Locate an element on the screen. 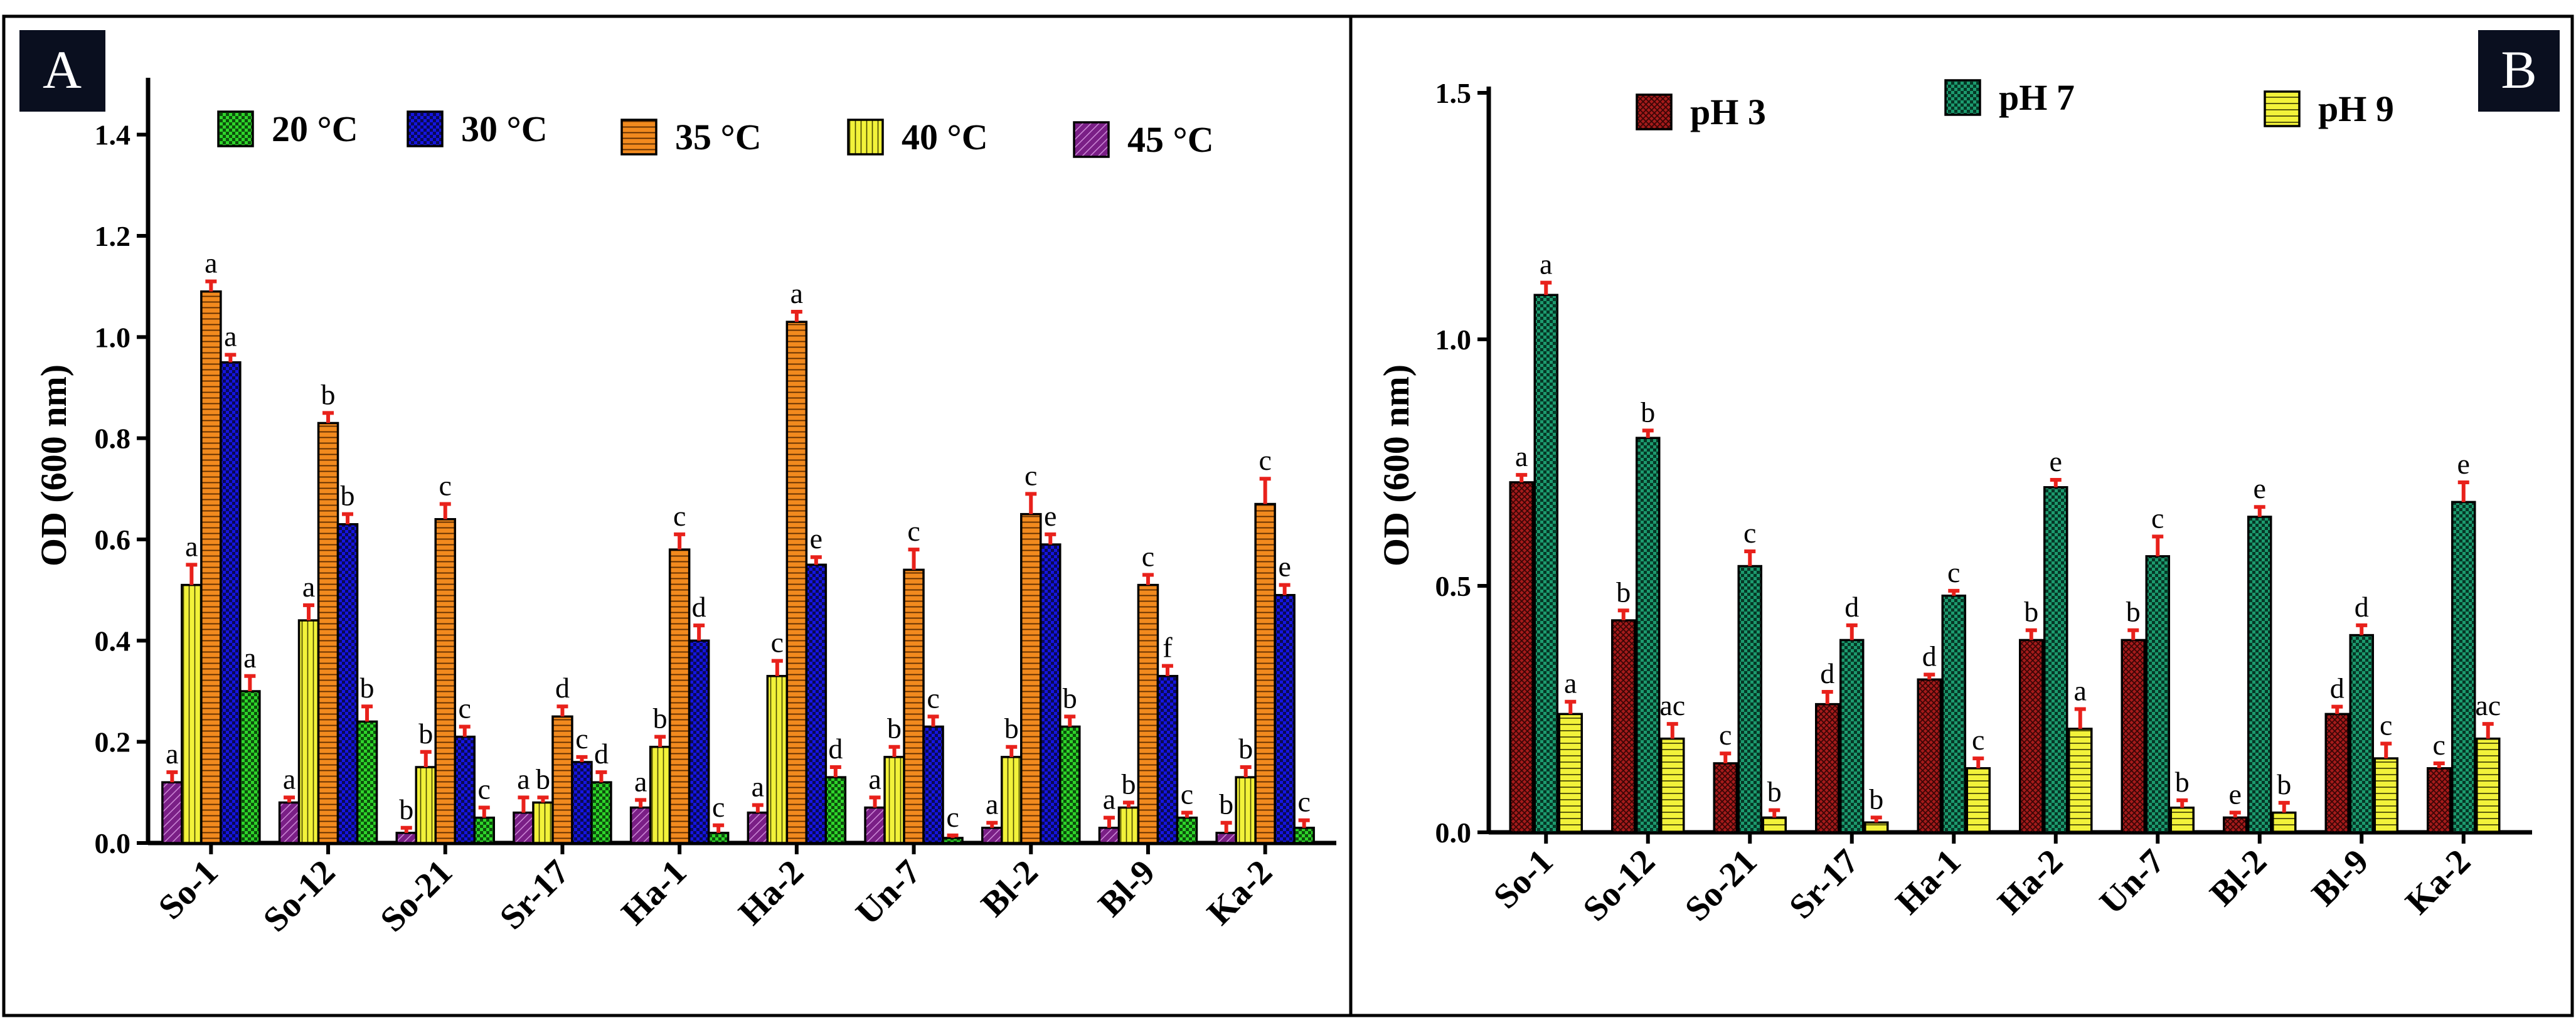 The image size is (2576, 1018). chart-a-y-tick-label: 0.8 is located at coordinates (113, 439).